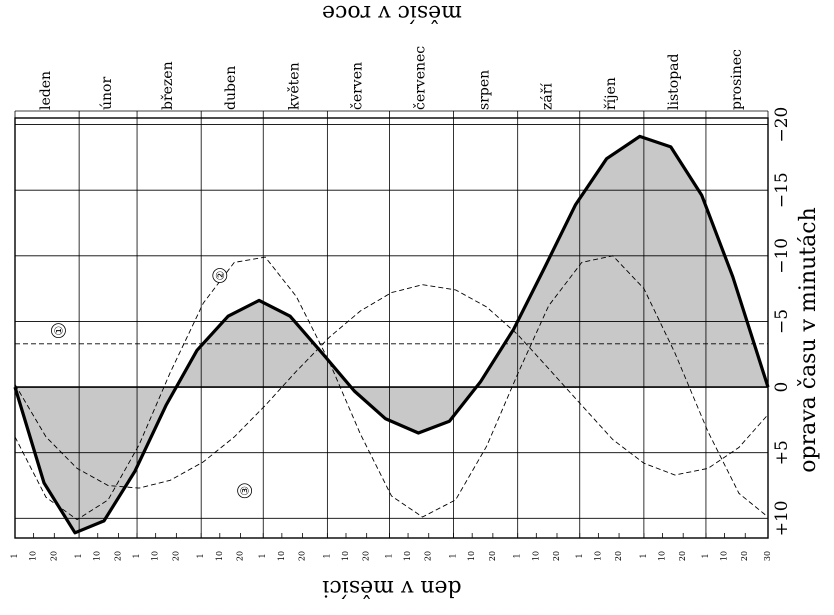 The image size is (834, 615). I want to click on month-label: listopad, so click(674, 81).